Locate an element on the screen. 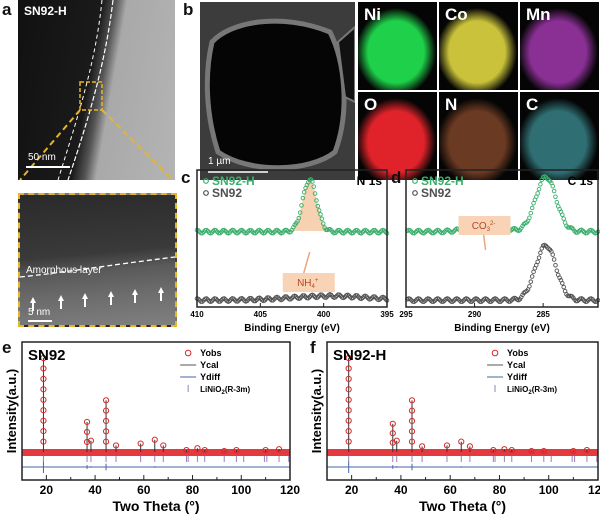  chart-title: N 1s is located at coordinates (370, 181).